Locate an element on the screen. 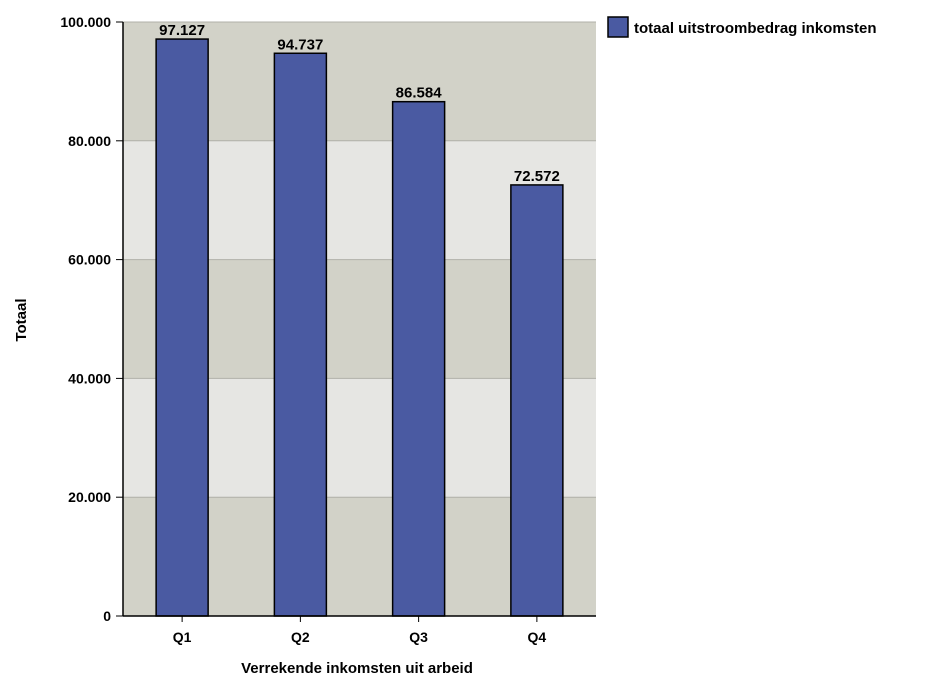 The height and width of the screenshot is (685, 939). x-axis-title: Verrekende inkomsten uit arbeid is located at coordinates (357, 668).